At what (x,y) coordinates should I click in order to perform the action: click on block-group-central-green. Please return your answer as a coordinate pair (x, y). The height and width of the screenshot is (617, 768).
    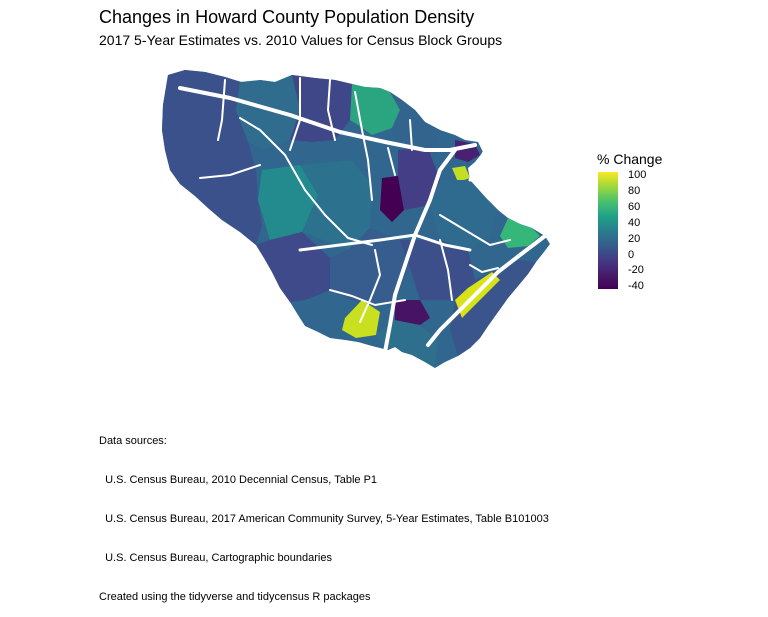
    Looking at the image, I should click on (288, 202).